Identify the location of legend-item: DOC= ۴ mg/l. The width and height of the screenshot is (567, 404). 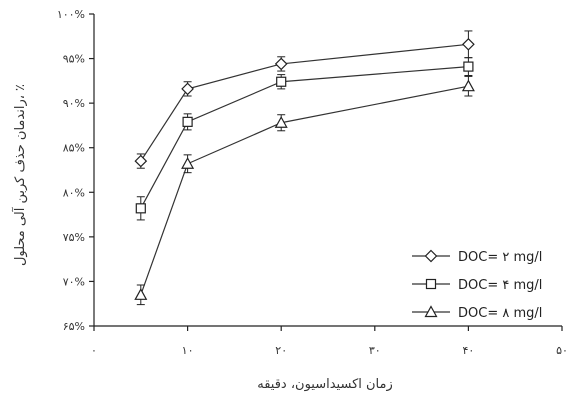
(477, 285).